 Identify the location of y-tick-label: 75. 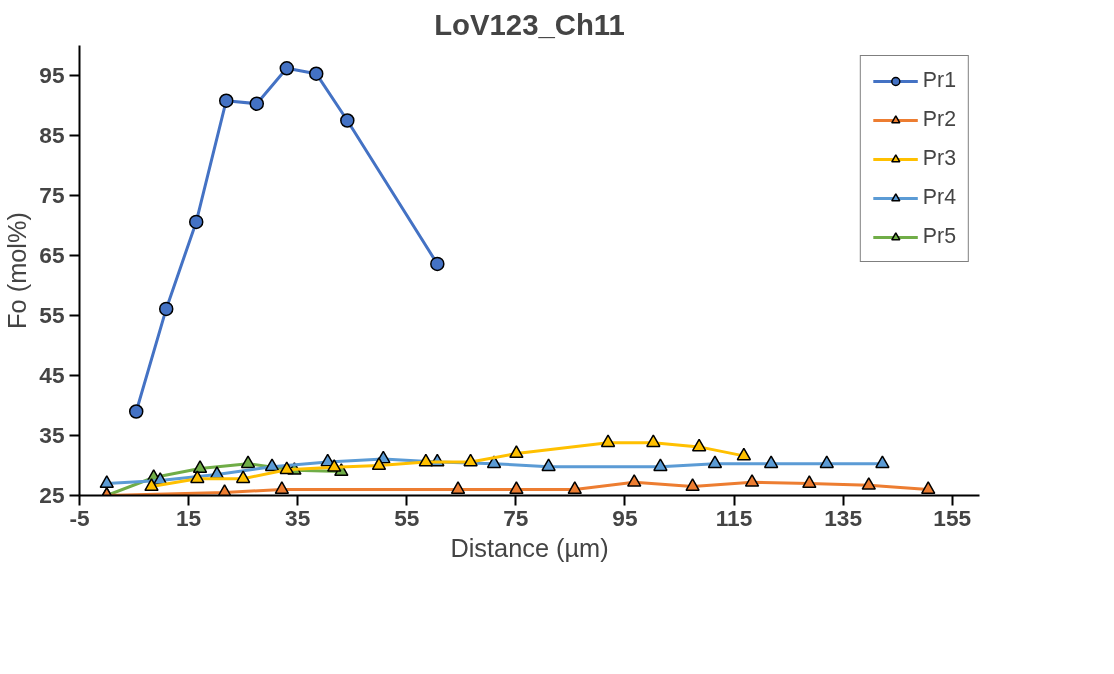
(52, 195).